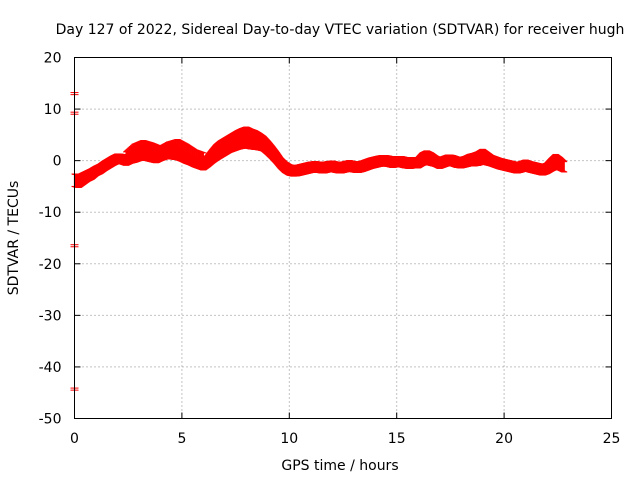 Image resolution: width=640 pixels, height=480 pixels. I want to click on series-secondary-band, so click(165, 150).